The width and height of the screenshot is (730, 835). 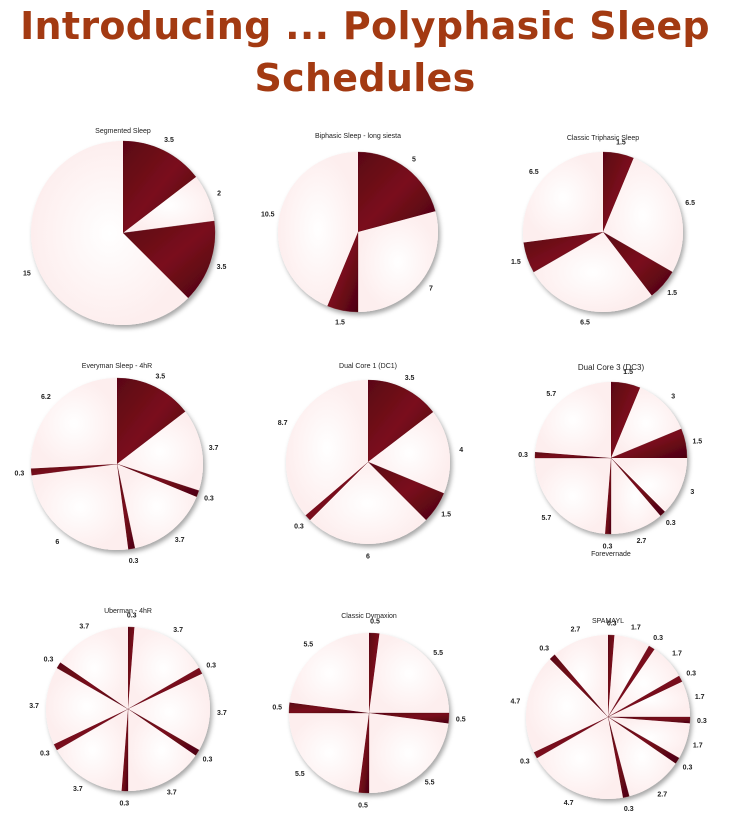 I want to click on slice-label: 8.7, so click(x=283, y=423).